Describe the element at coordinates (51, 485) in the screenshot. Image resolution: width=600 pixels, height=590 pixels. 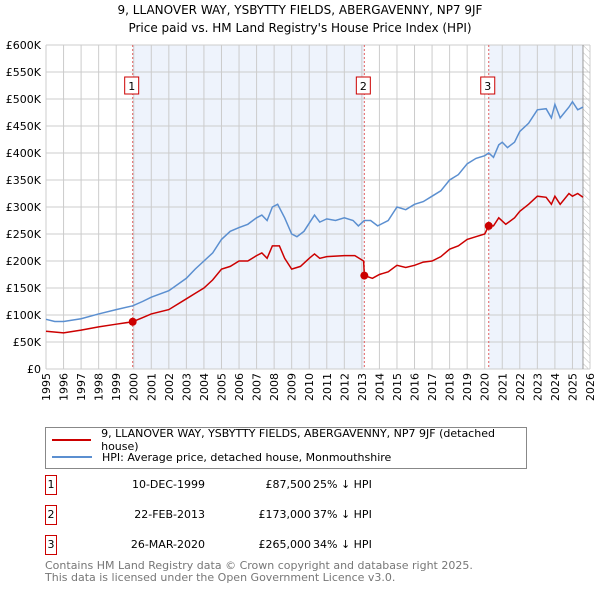
I see `sale-marker-box: 1` at that location.